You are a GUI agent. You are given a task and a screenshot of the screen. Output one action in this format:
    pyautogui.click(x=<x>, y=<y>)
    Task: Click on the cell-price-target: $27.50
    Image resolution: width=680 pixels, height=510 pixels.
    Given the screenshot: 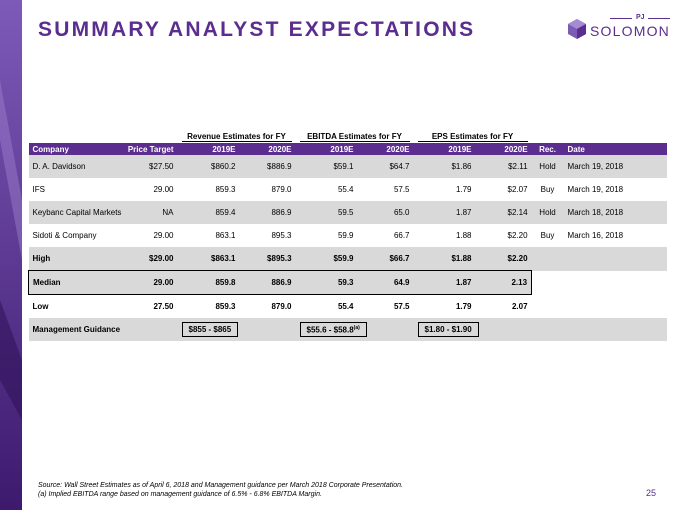 What is the action you would take?
    pyautogui.click(x=150, y=166)
    